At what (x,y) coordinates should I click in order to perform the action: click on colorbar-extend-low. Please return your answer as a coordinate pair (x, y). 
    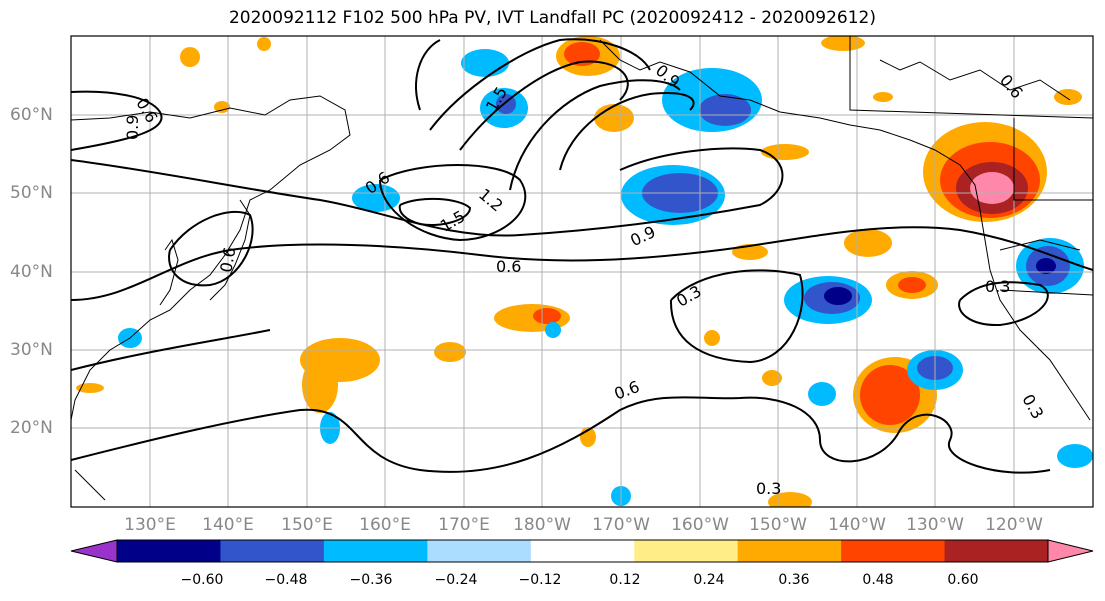
    Looking at the image, I should click on (94, 551).